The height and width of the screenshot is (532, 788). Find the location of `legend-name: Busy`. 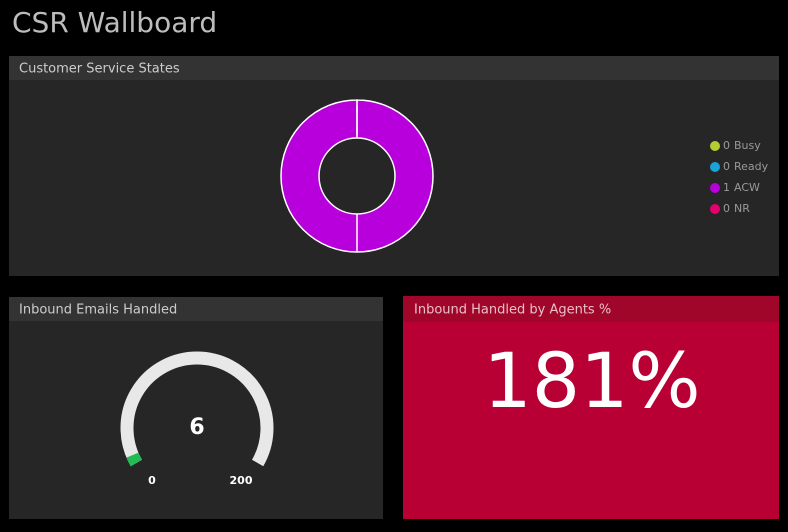

legend-name: Busy is located at coordinates (747, 145).